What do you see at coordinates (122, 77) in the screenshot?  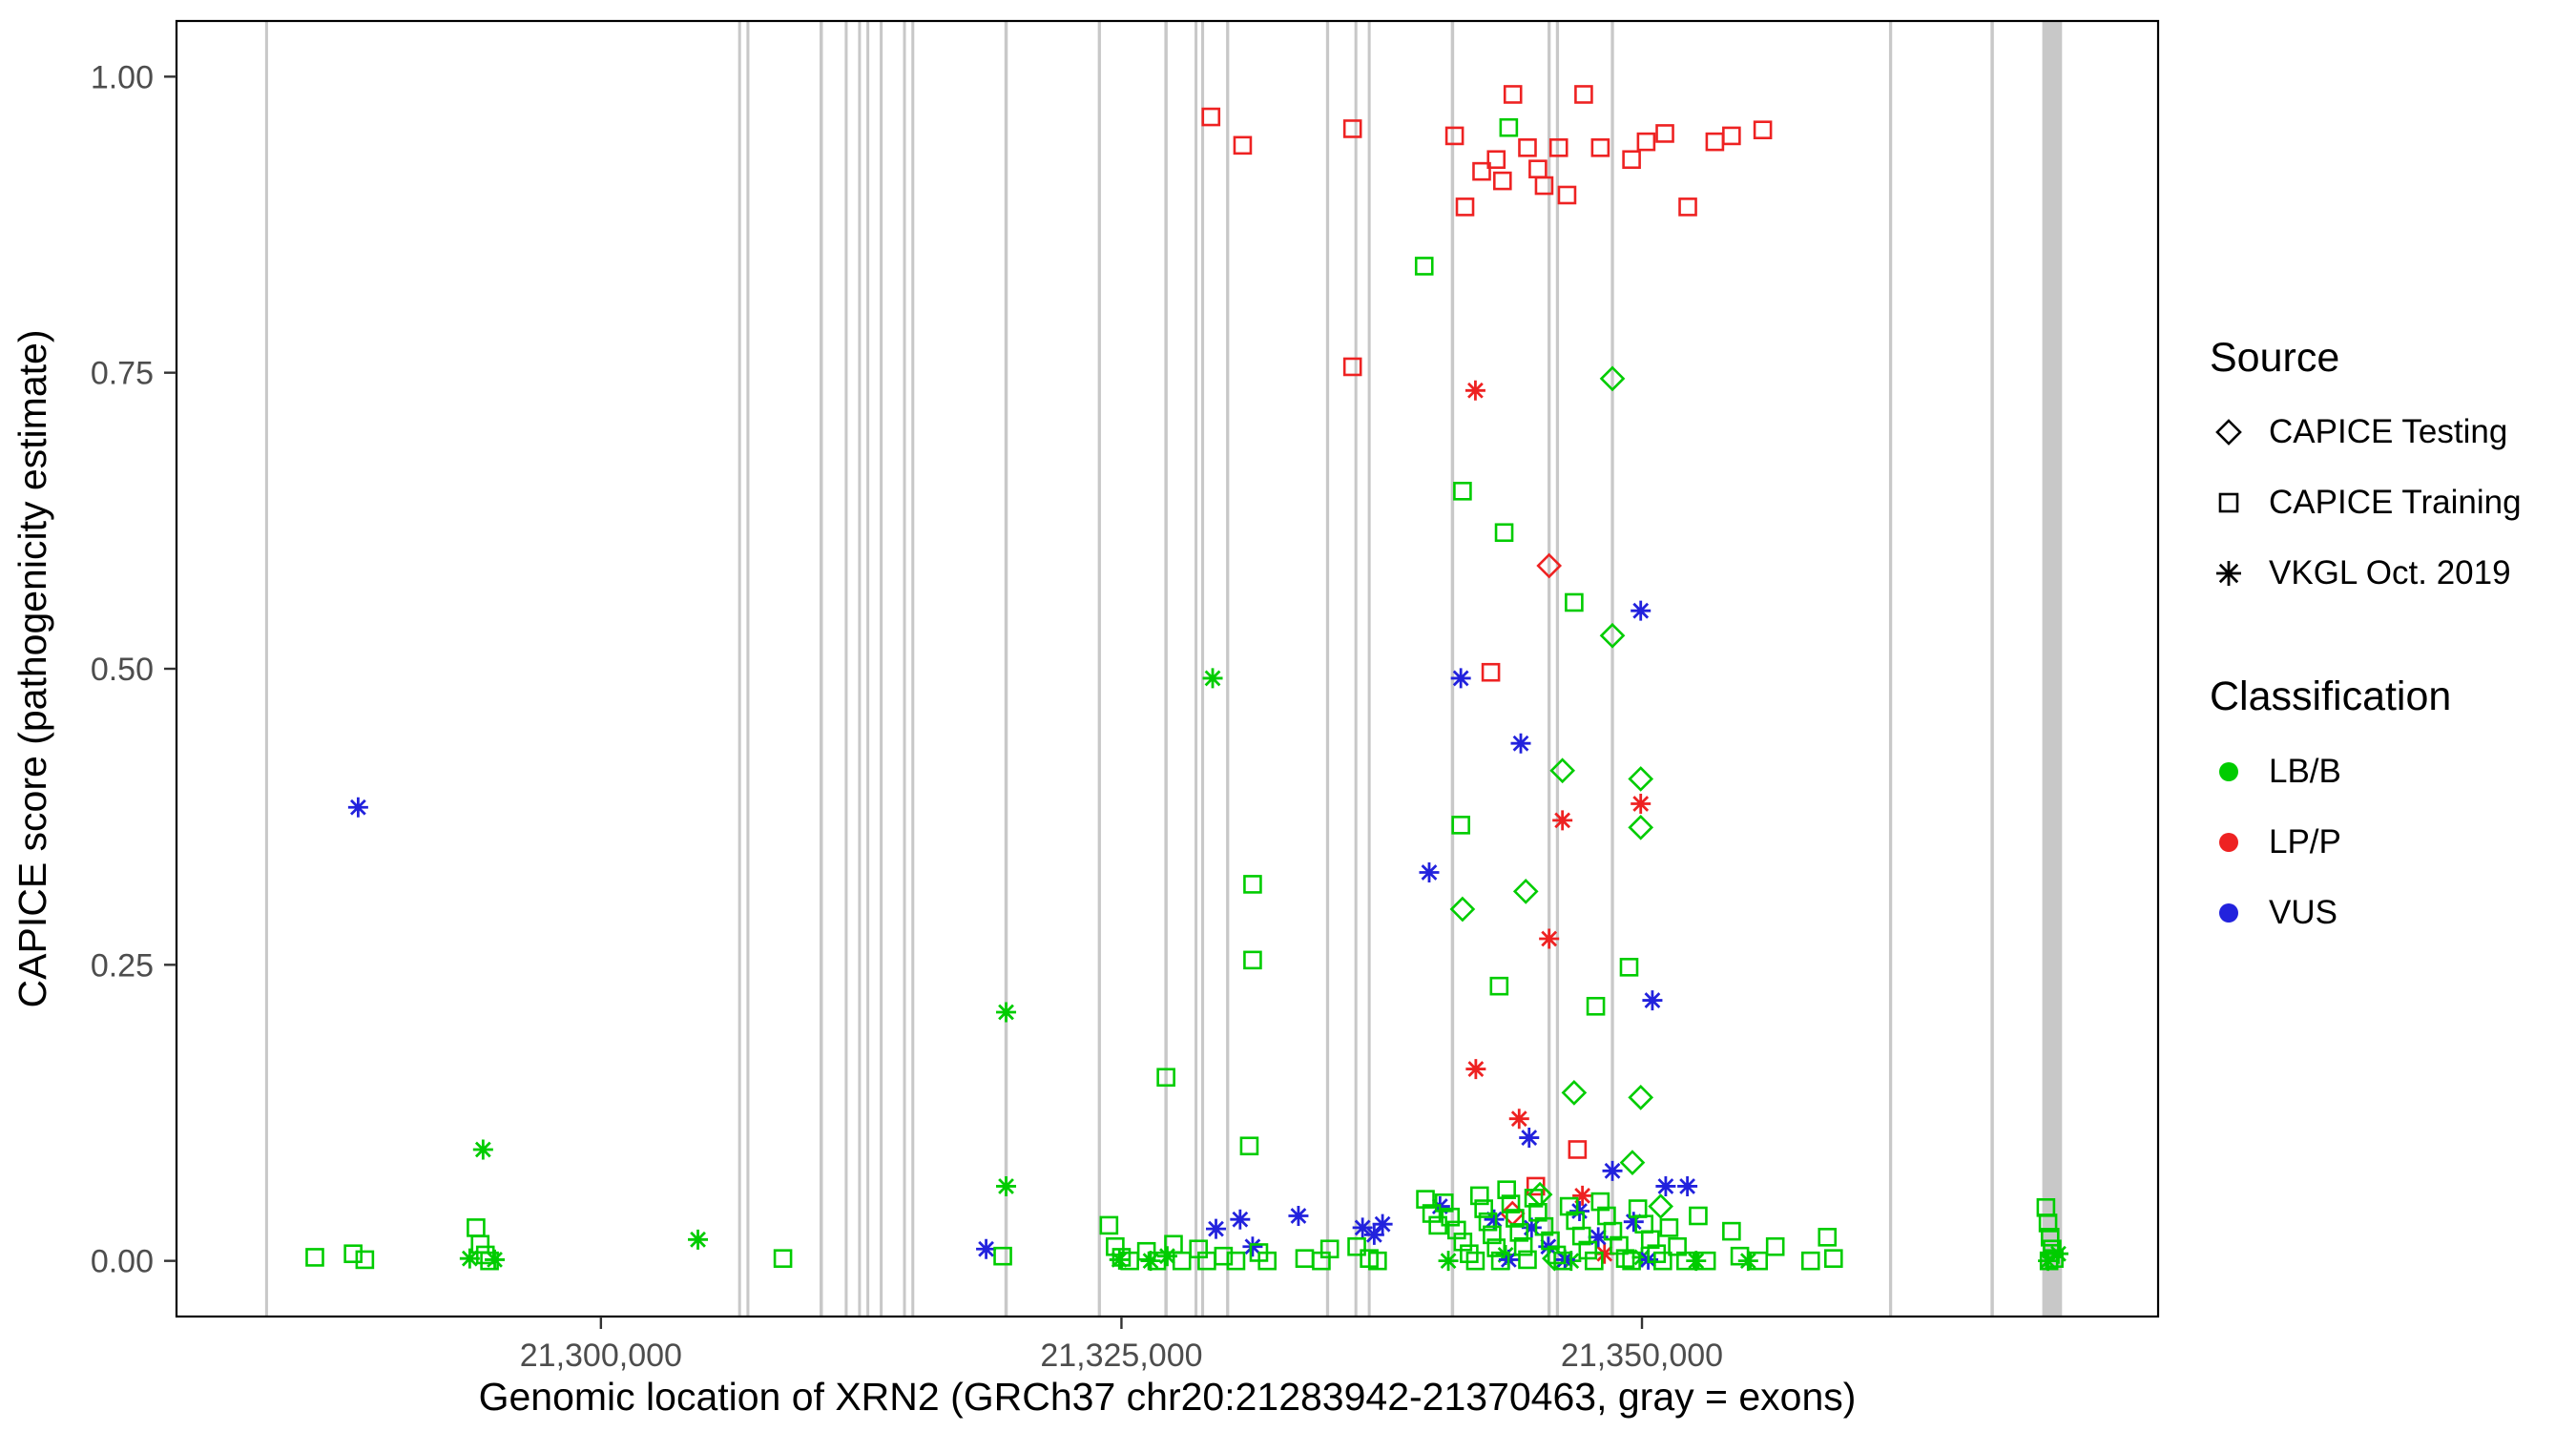 I see `y-tick-label: 1.00` at bounding box center [122, 77].